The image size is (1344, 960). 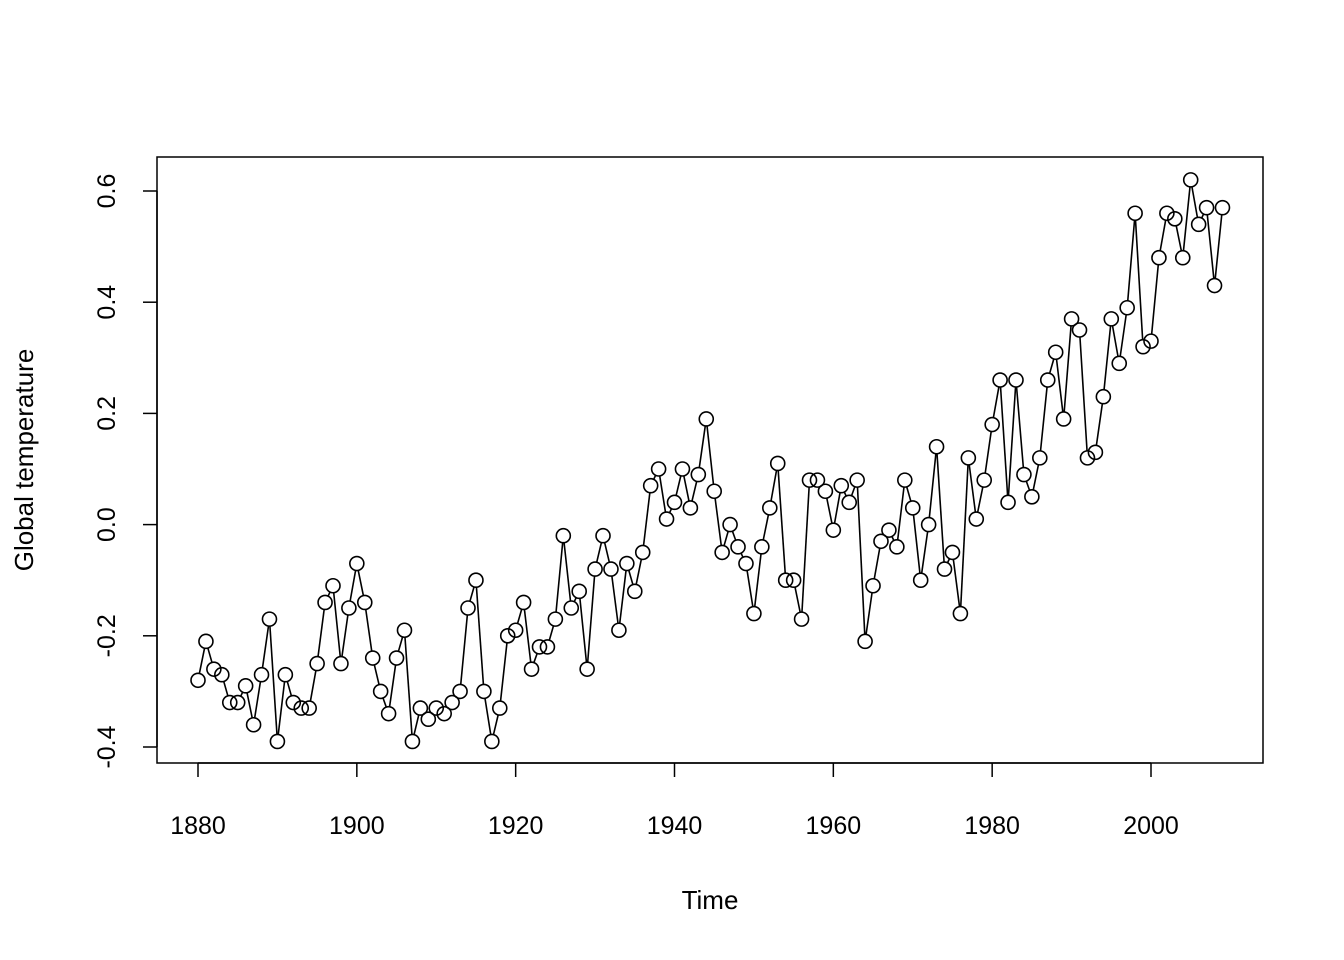 What do you see at coordinates (357, 826) in the screenshot?
I see `x-tick-label: 1900` at bounding box center [357, 826].